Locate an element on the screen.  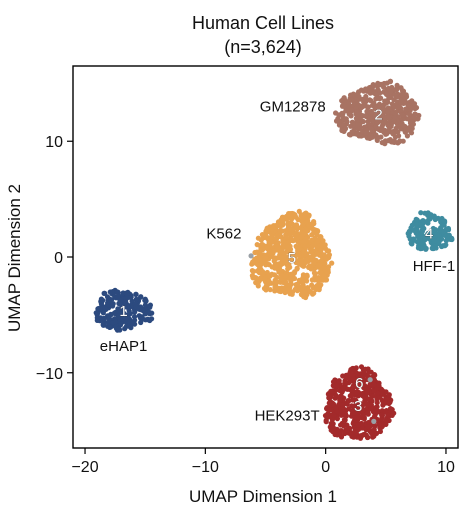
cluster-number-label: 3 is located at coordinates (358, 406).